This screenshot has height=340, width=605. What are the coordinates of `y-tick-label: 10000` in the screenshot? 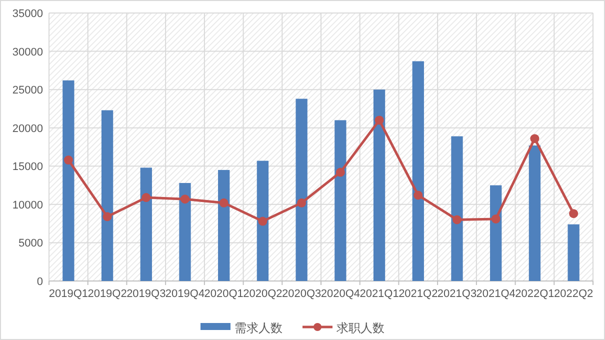 It's located at (27, 205).